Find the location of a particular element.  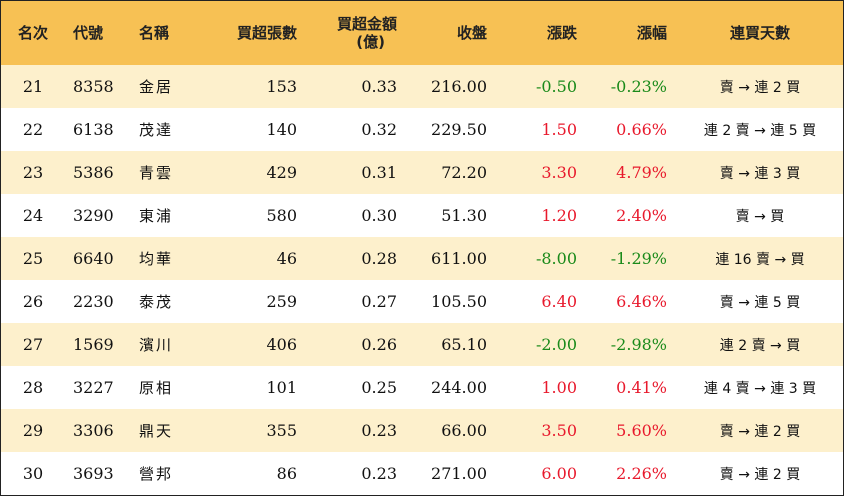

cell-close: 51.30 is located at coordinates (464, 215).